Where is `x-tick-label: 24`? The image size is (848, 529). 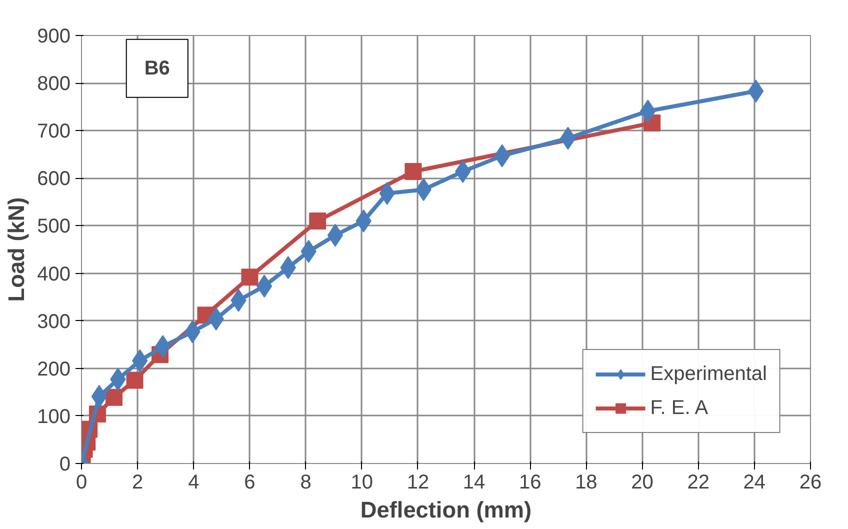
x-tick-label: 24 is located at coordinates (754, 483).